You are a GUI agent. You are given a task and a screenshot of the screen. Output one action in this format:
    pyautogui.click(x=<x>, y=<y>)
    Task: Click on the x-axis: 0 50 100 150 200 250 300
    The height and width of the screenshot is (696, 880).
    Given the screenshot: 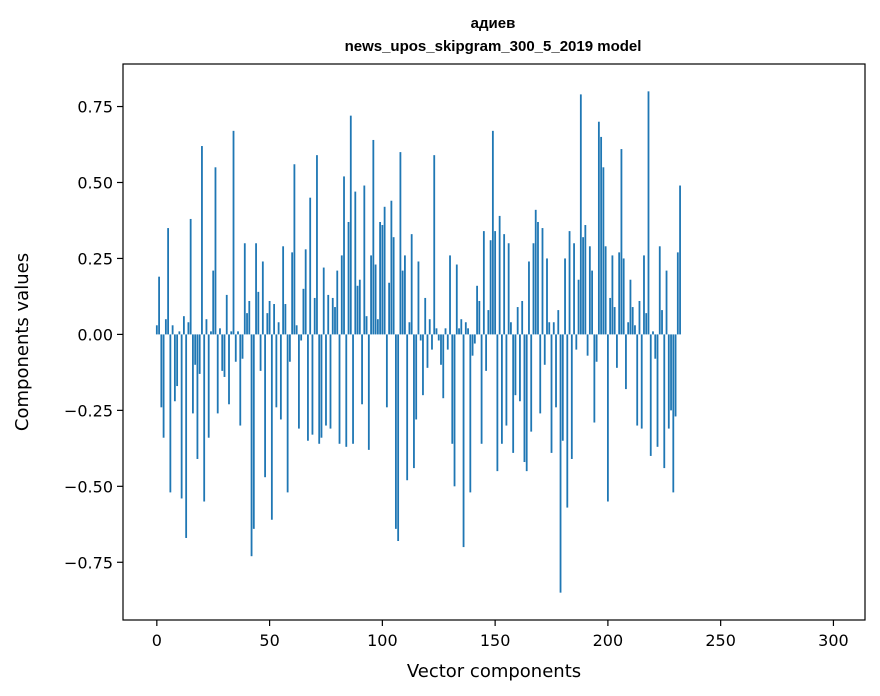 What is the action you would take?
    pyautogui.click(x=500, y=635)
    